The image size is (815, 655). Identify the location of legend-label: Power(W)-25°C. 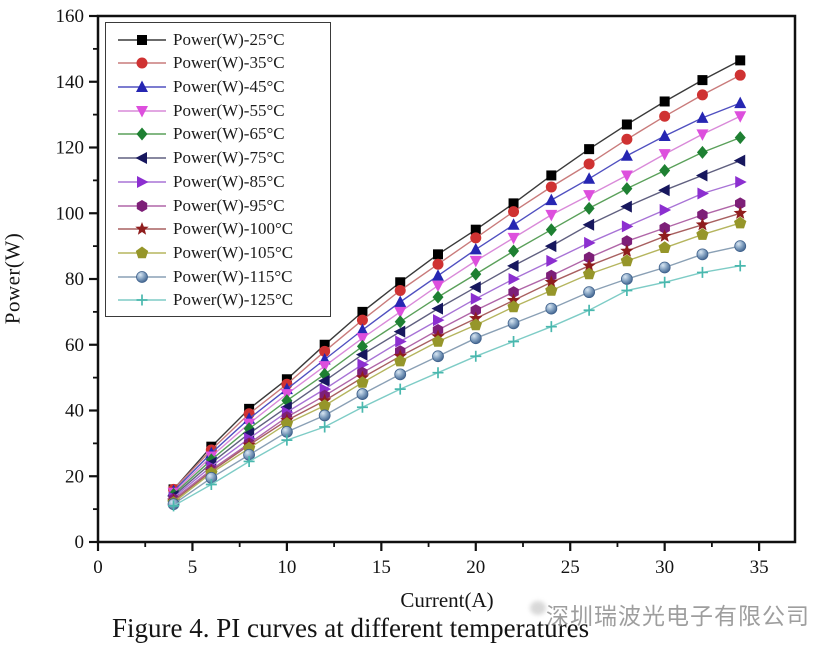
(229, 39).